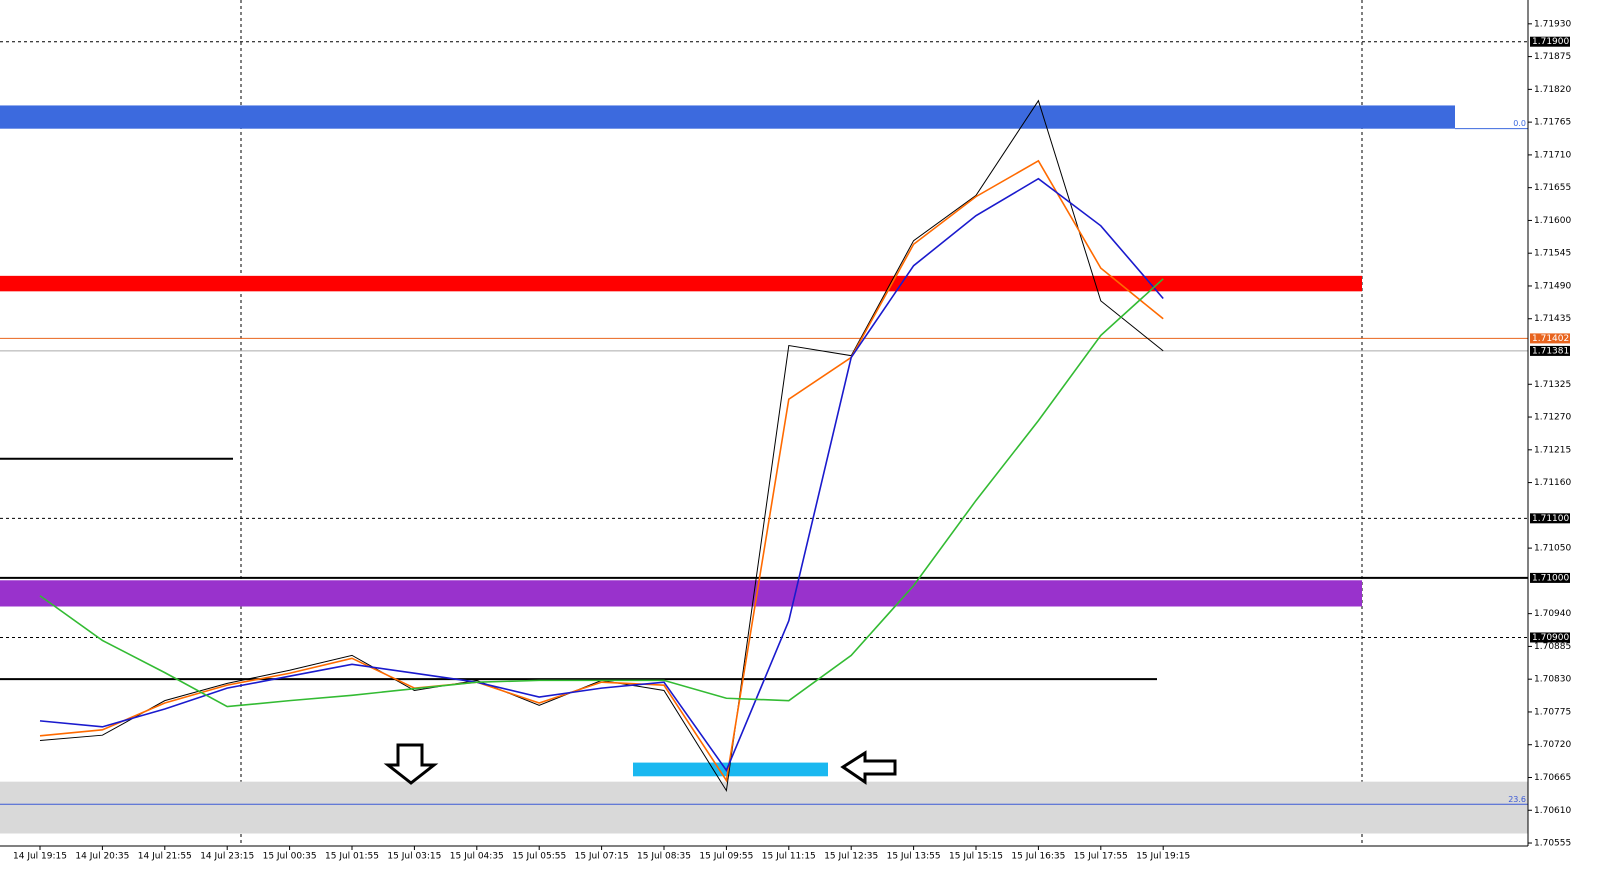 This screenshot has width=1609, height=889. Describe the element at coordinates (40, 857) in the screenshot. I see `x-tick-label: 14 Jul 19:15` at that location.